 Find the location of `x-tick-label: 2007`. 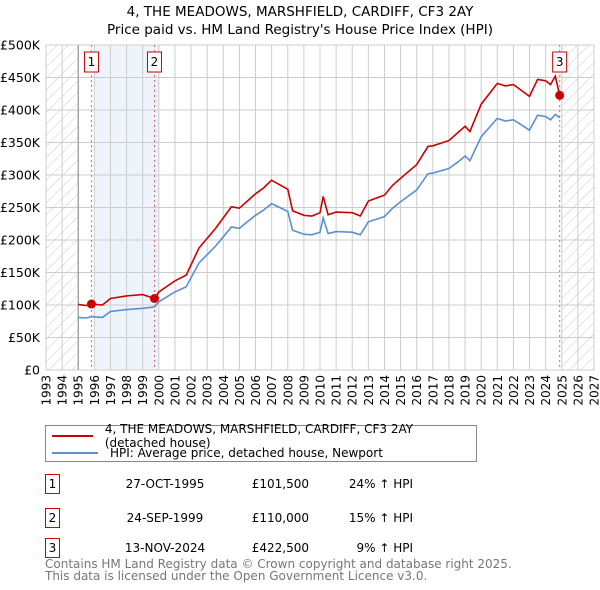

x-tick-label: 2007 is located at coordinates (272, 390).